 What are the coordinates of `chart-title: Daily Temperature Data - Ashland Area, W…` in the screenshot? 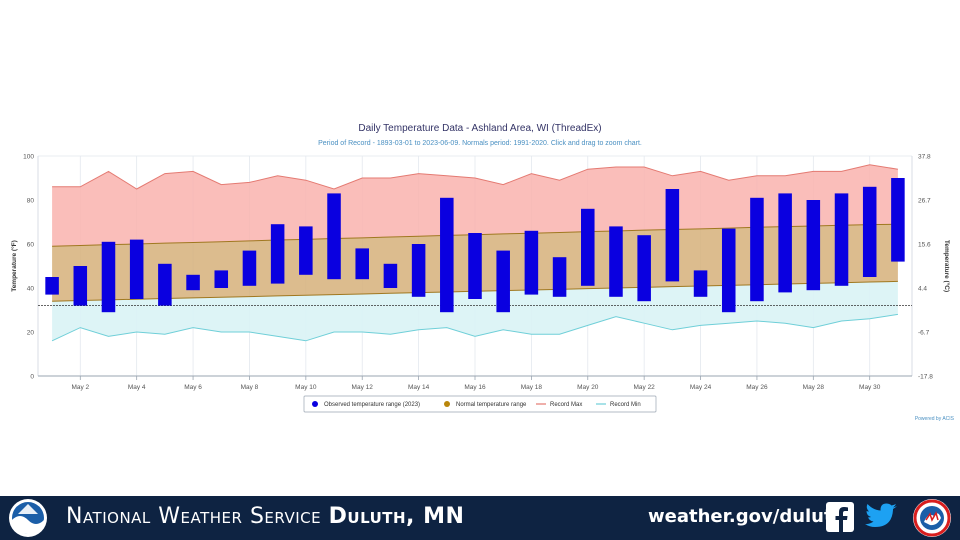 It's located at (479, 128).